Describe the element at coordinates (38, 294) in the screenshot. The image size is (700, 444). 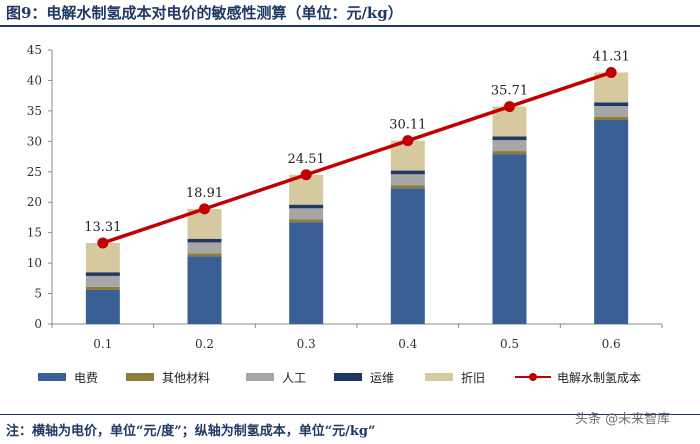
I see `y-tick-label: 5` at that location.